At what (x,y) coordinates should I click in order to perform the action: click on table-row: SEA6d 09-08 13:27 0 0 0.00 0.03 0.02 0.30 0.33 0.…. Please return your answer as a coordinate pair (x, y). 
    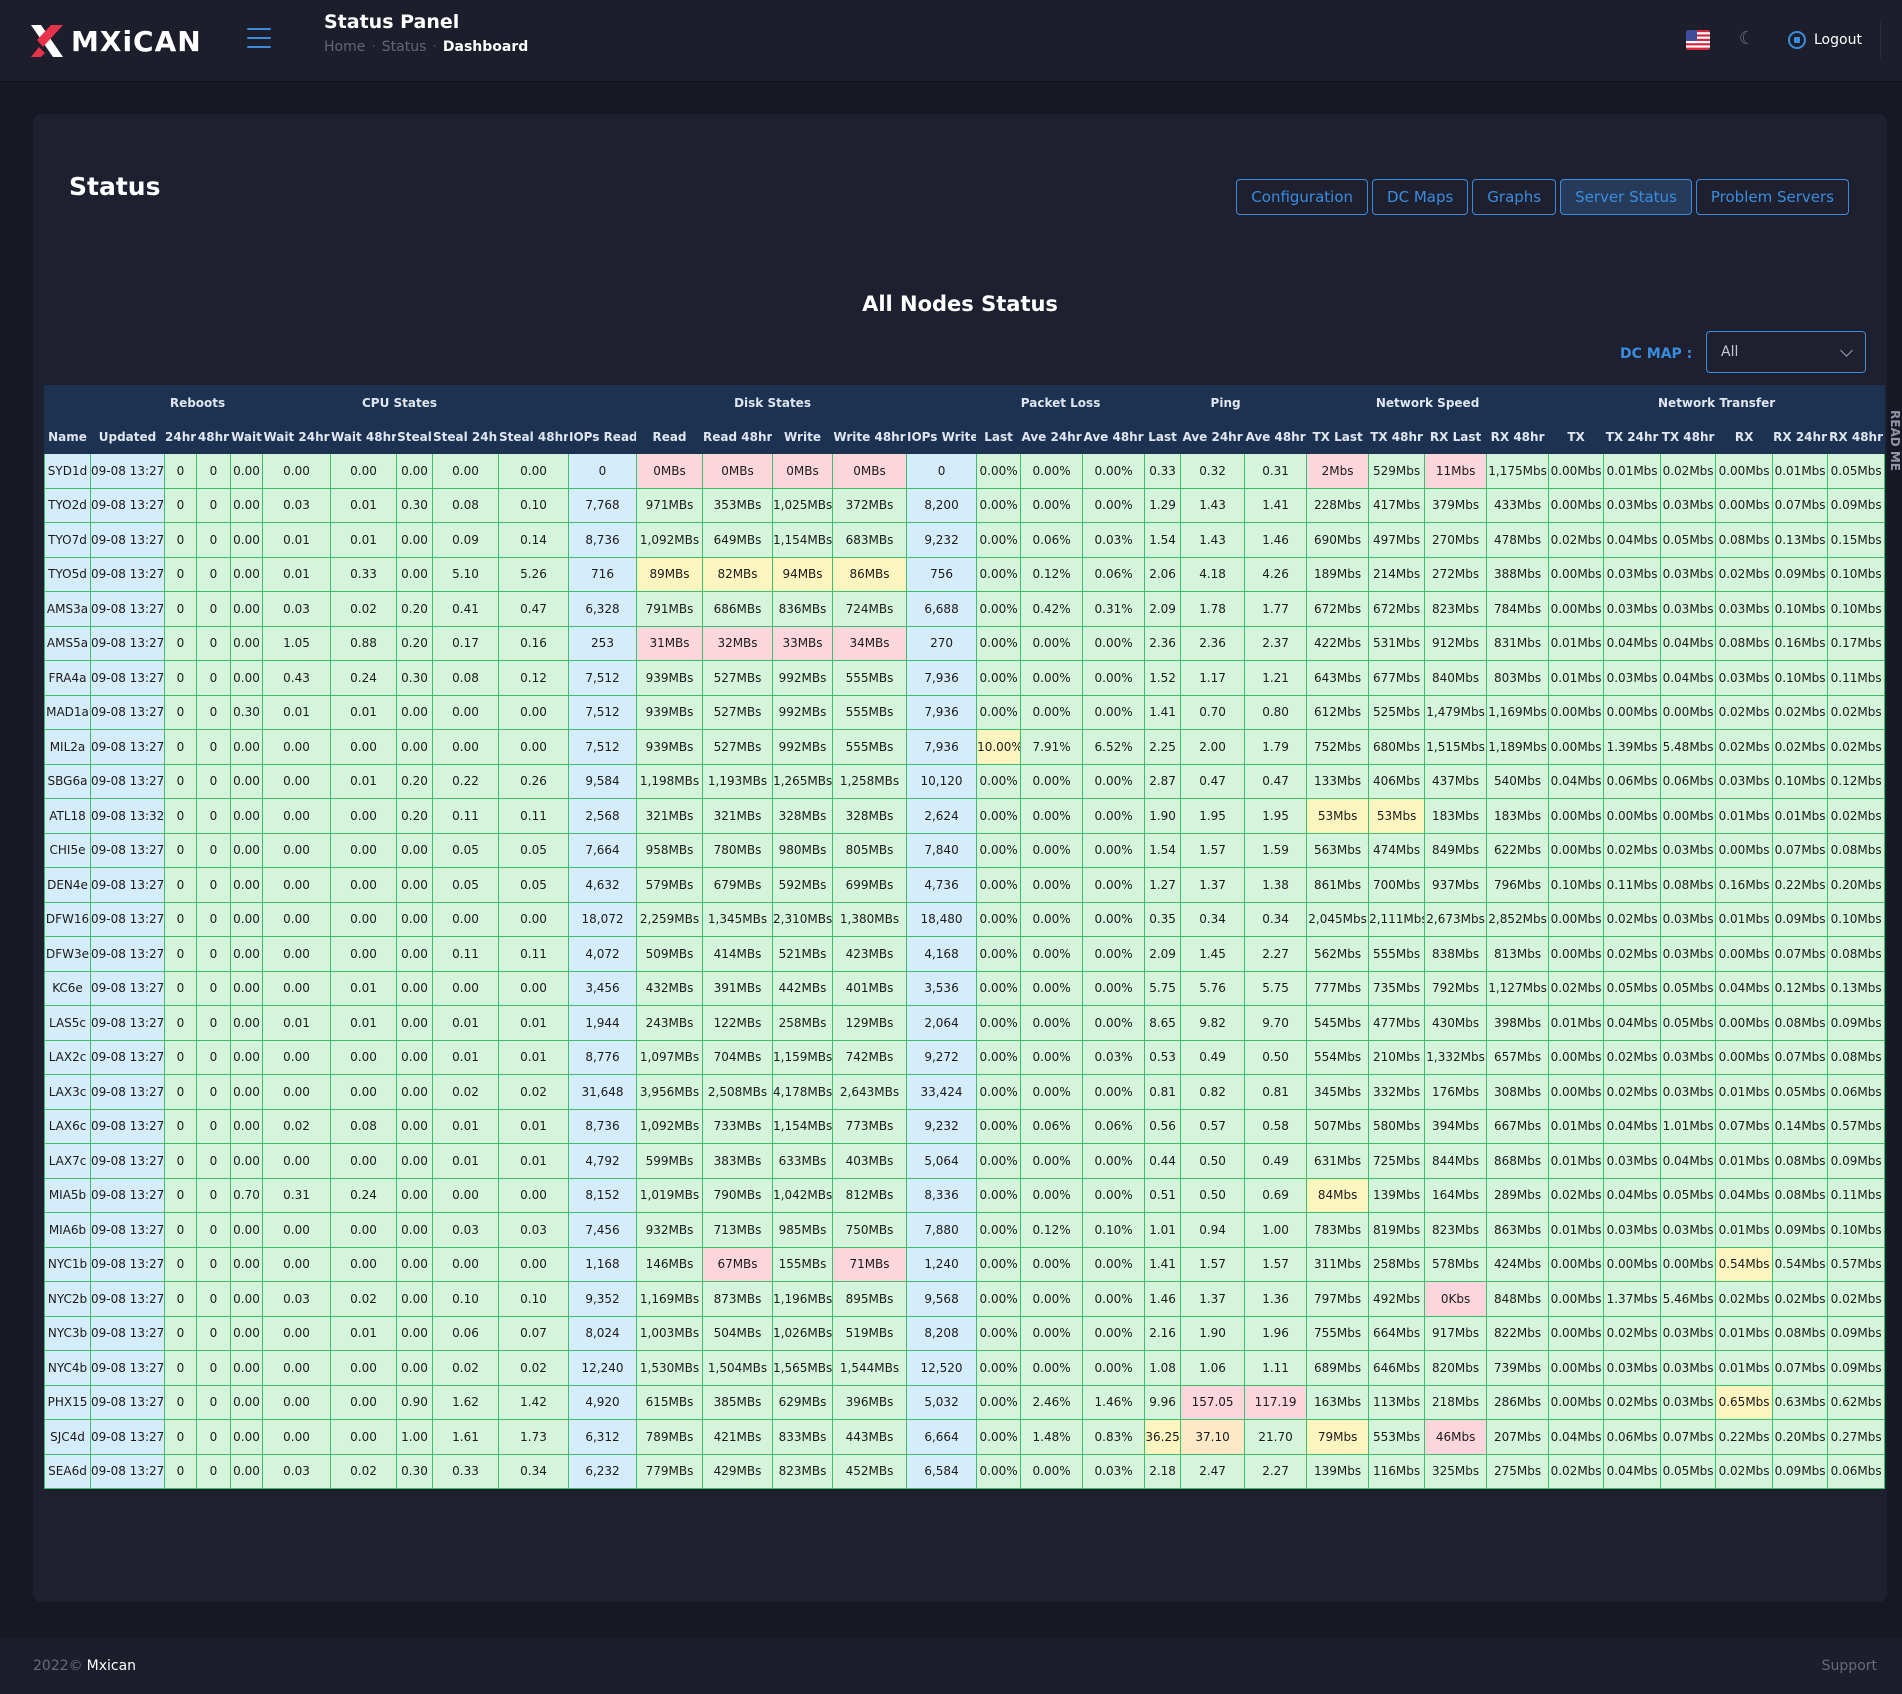
    Looking at the image, I should click on (965, 1471).